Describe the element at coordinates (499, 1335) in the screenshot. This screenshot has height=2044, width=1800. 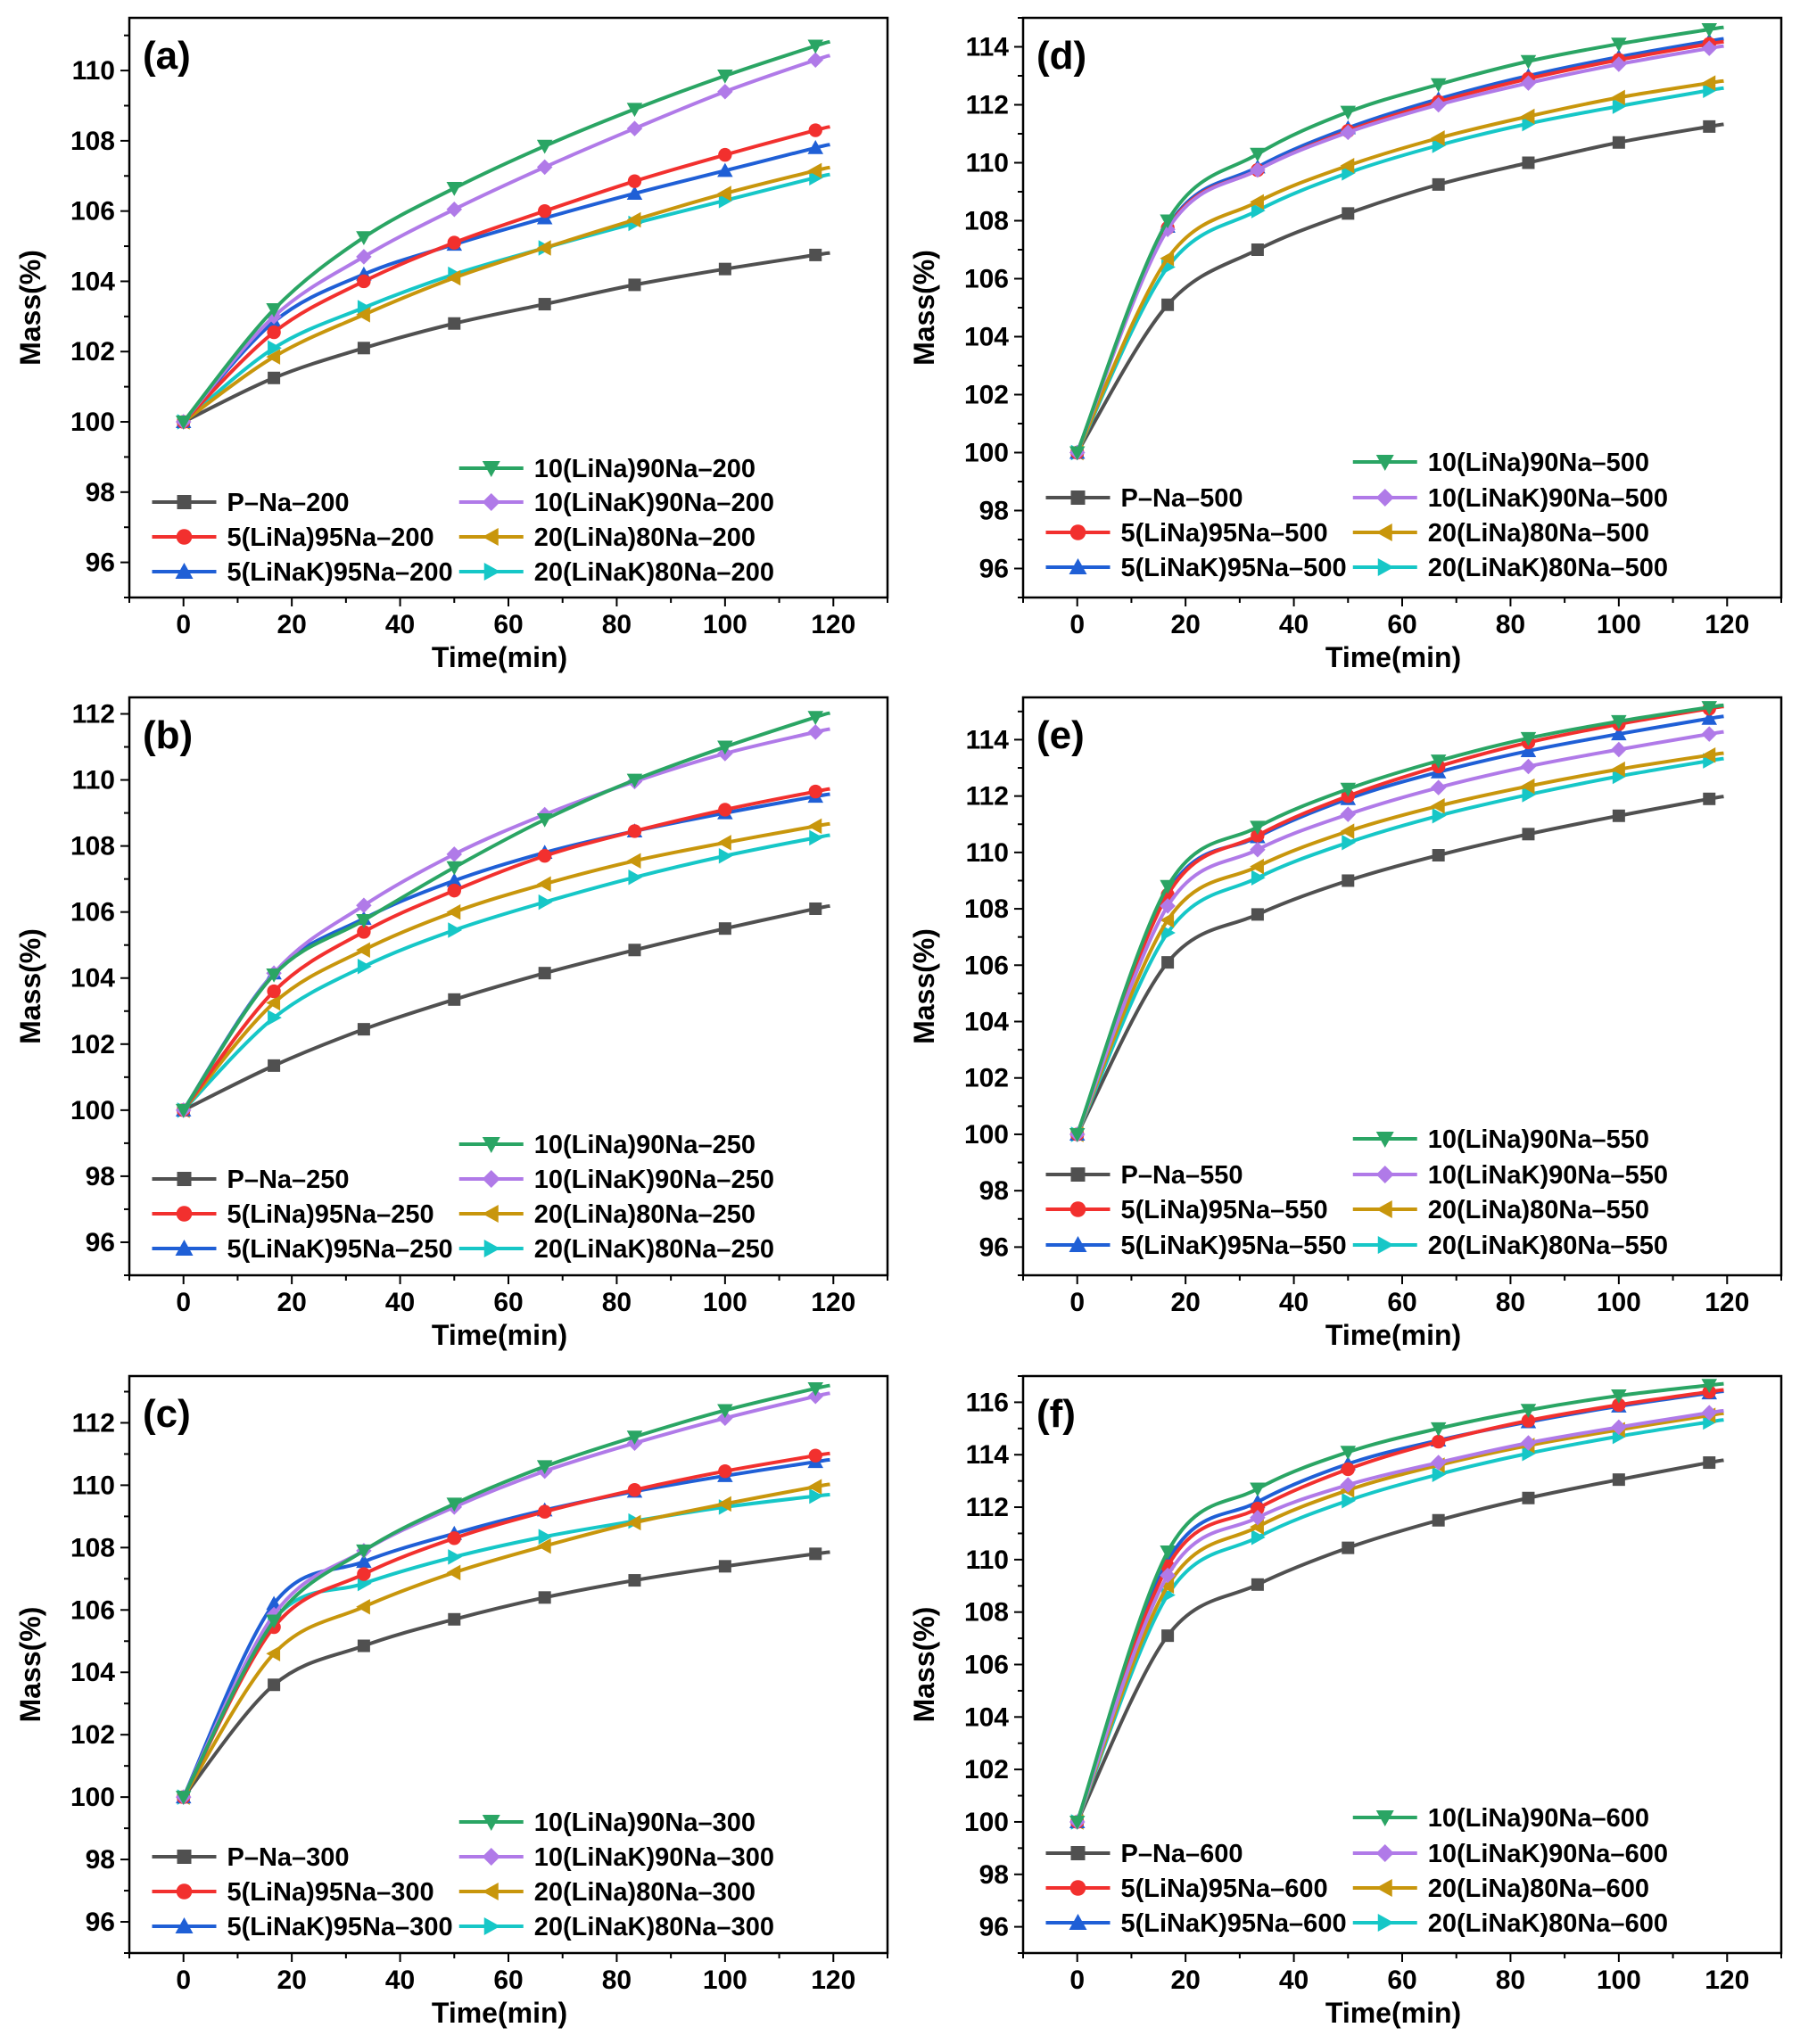
I see `x-axis-label: Time(min)` at that location.